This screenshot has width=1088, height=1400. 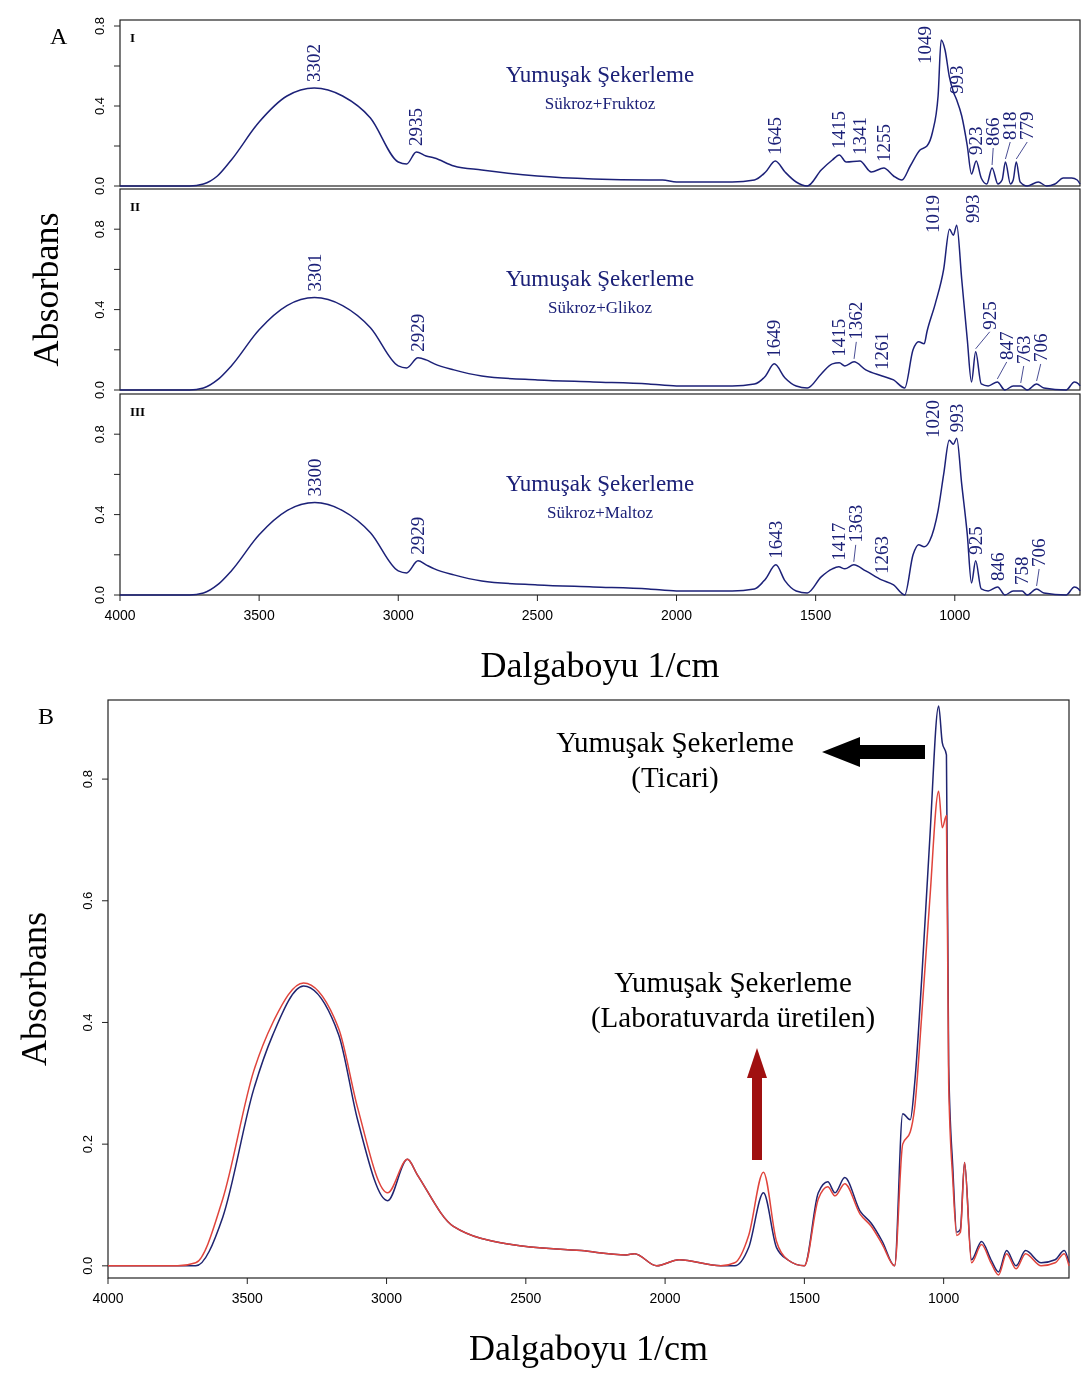 I want to click on annotation: Yumuşak Şekerleme (Ticari), so click(x=675, y=760).